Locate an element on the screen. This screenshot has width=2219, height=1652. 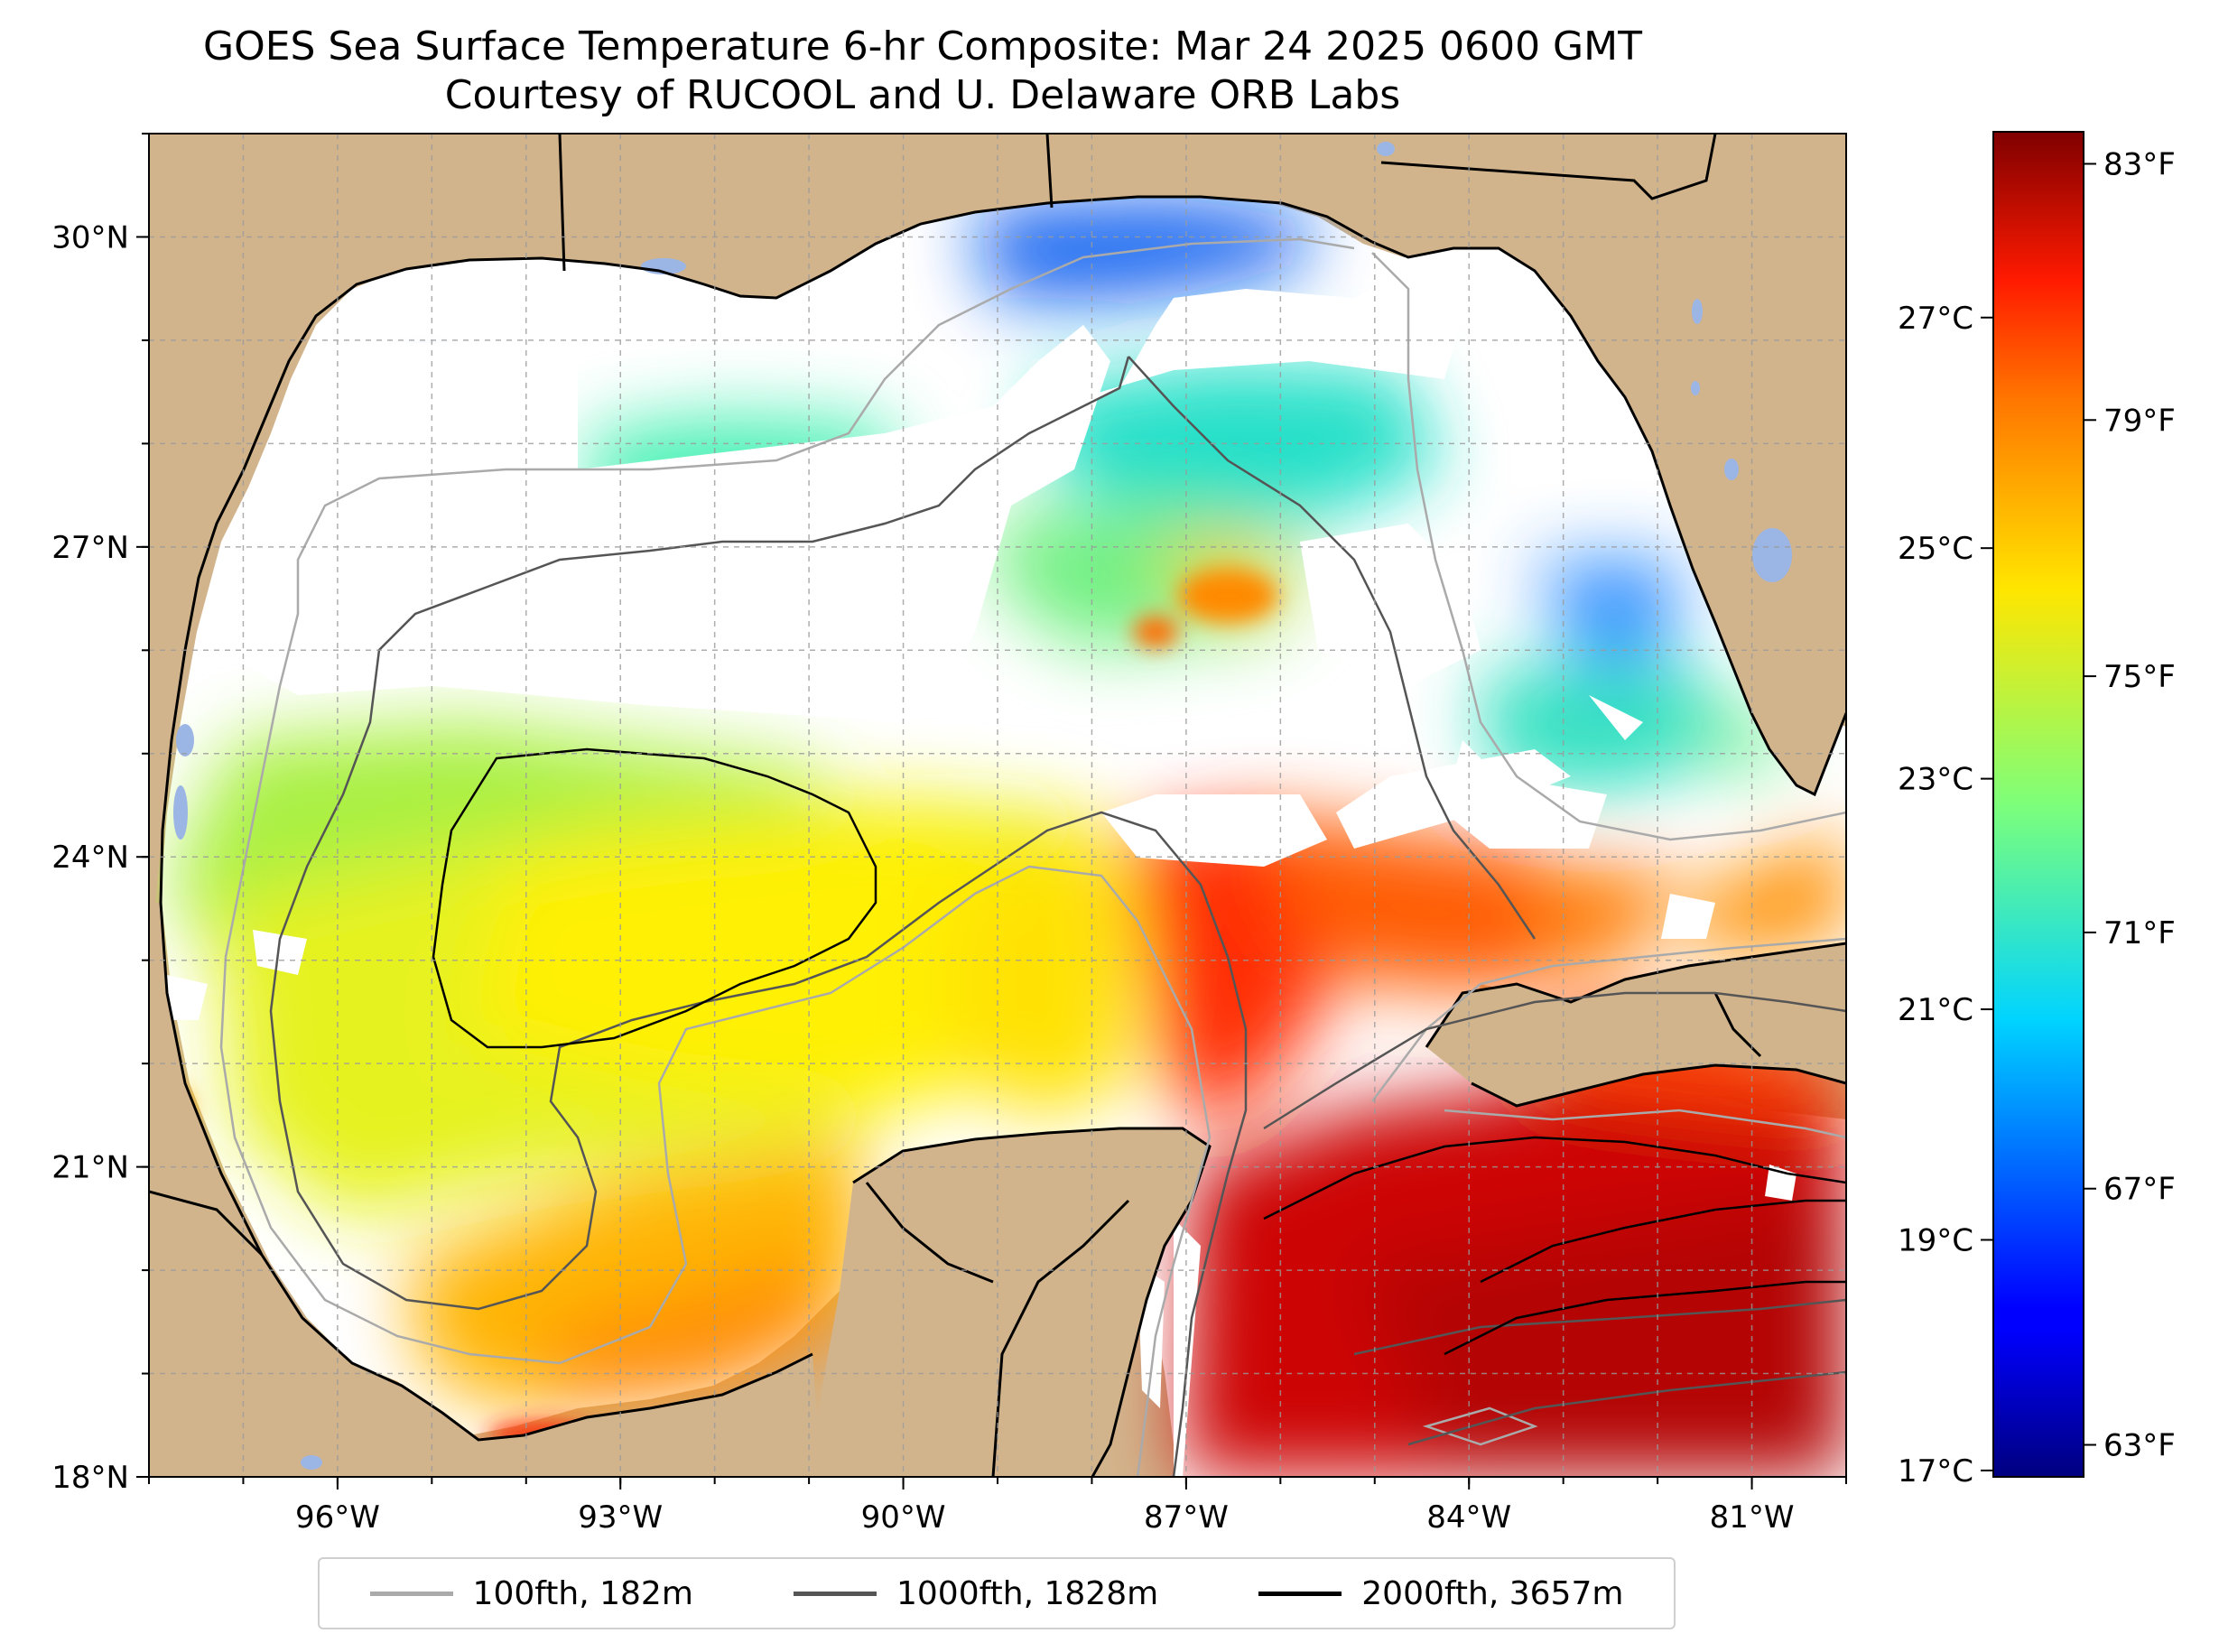
lon-tick-label: 87°W is located at coordinates (1186, 1517).